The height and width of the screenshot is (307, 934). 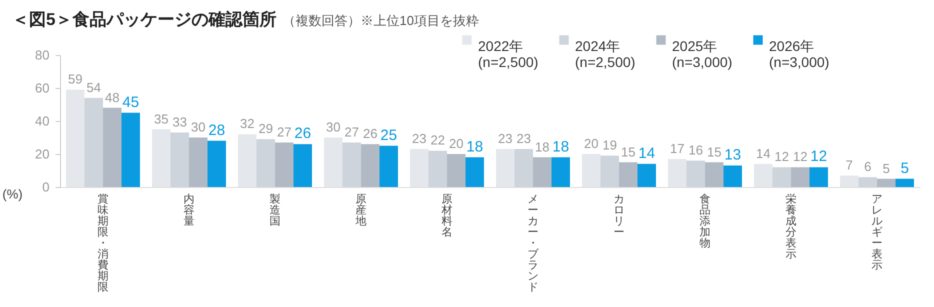 I want to click on data-label: 7, so click(x=849, y=164).